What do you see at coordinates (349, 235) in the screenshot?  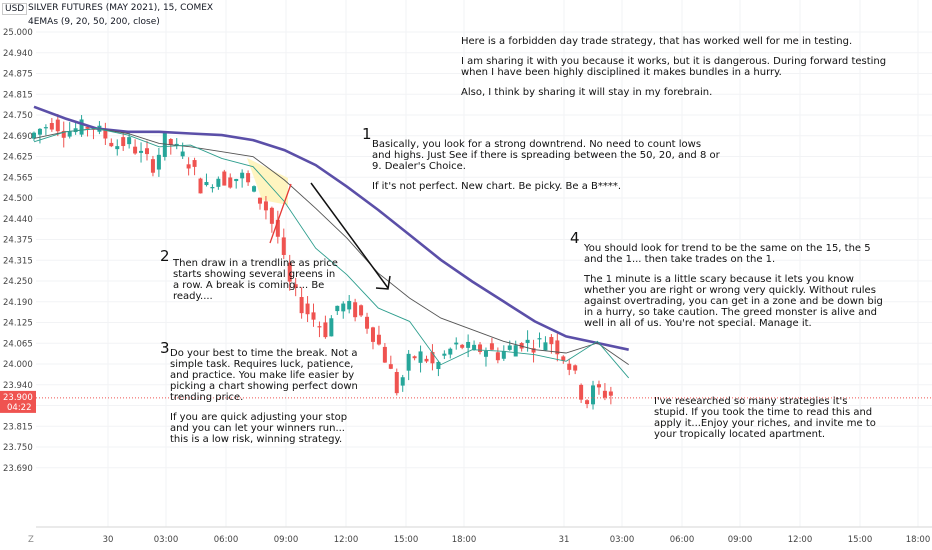 I see `arrow-shaft` at bounding box center [349, 235].